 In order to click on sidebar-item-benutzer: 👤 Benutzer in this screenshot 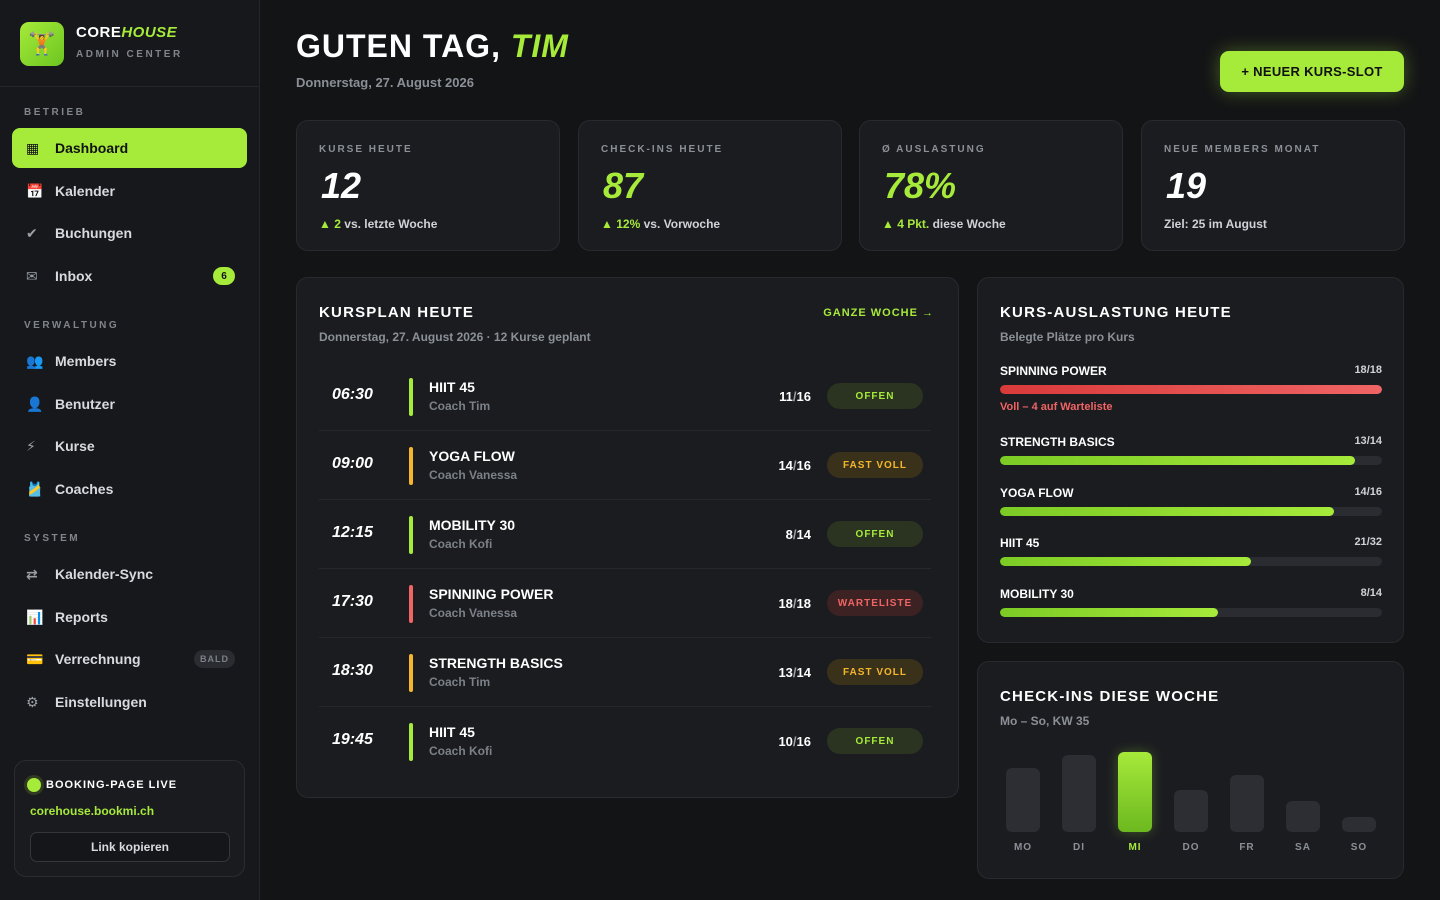, I will do `click(129, 404)`.